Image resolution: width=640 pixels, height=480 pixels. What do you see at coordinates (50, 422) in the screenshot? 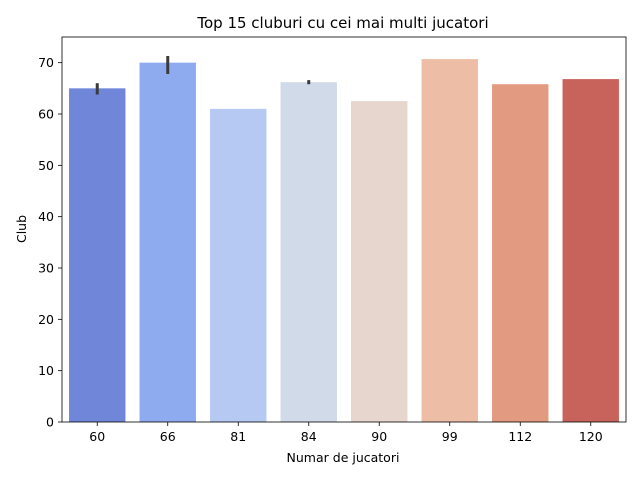
I see `y-tick-label-0: 0` at bounding box center [50, 422].